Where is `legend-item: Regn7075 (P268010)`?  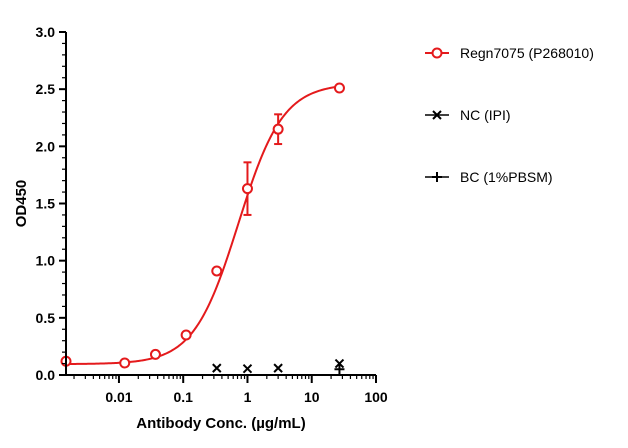 legend-item: Regn7075 (P268010) is located at coordinates (509, 53).